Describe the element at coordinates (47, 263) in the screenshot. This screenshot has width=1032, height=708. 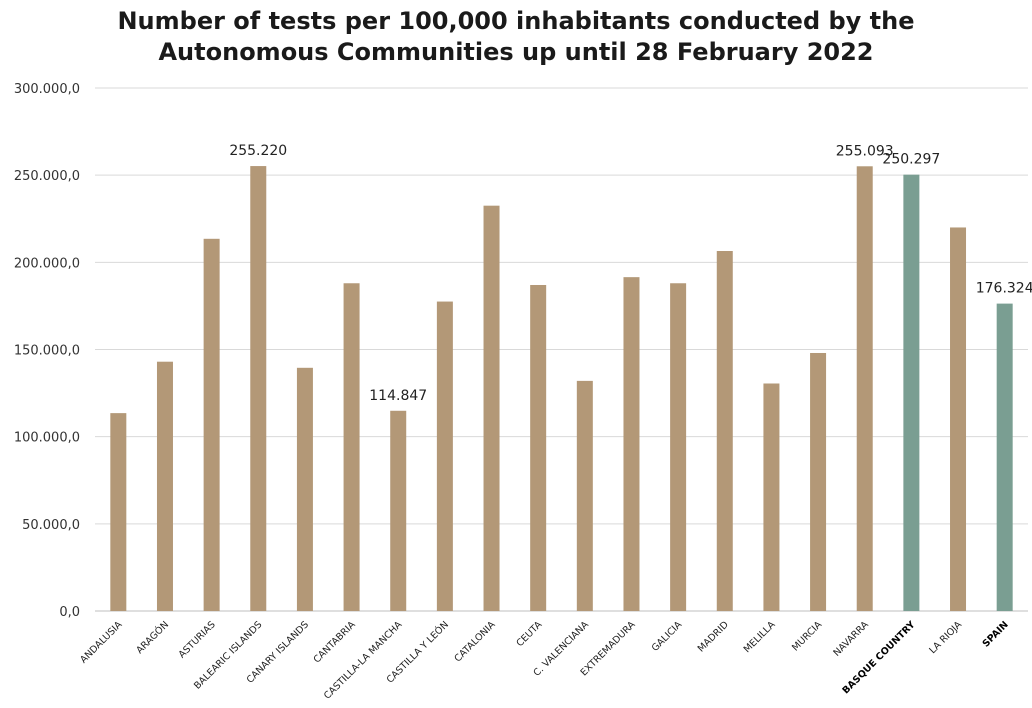
I see `y-tick-label: 200.000,0` at that location.